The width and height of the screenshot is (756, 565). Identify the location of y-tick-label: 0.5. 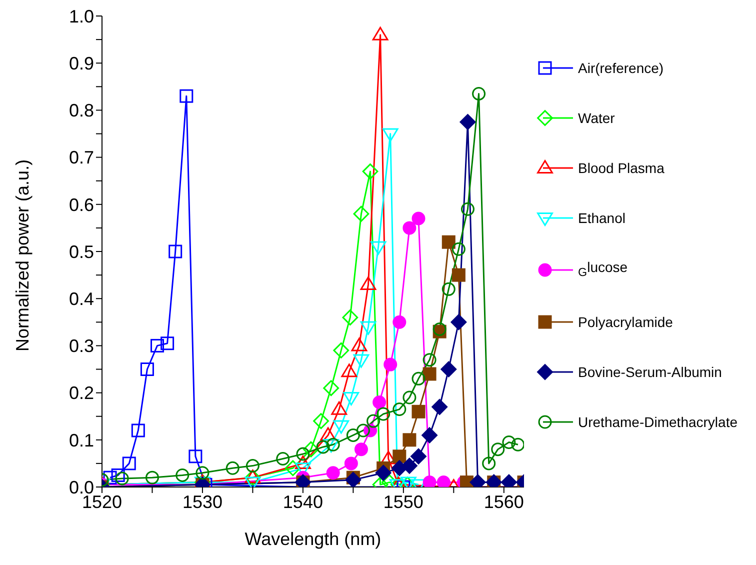
(81, 252).